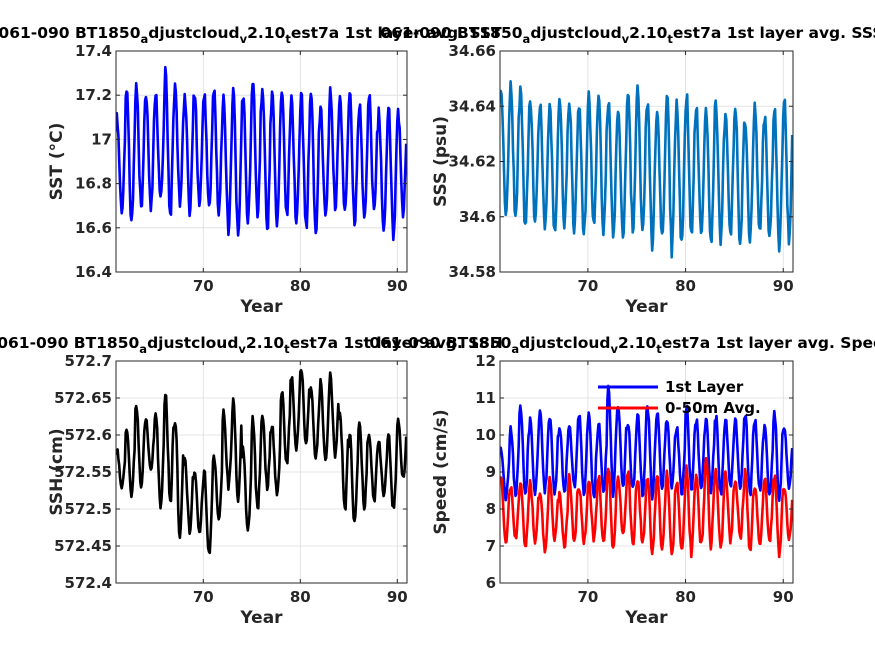 The height and width of the screenshot is (656, 875). What do you see at coordinates (88, 509) in the screenshot?
I see `y-tick-label: 572.5` at bounding box center [88, 509].